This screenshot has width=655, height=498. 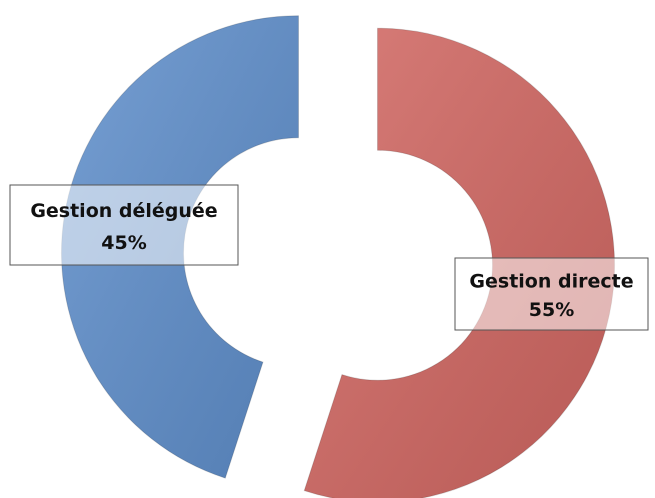 I want to click on data-label-name: Gestion directe, so click(x=551, y=281).